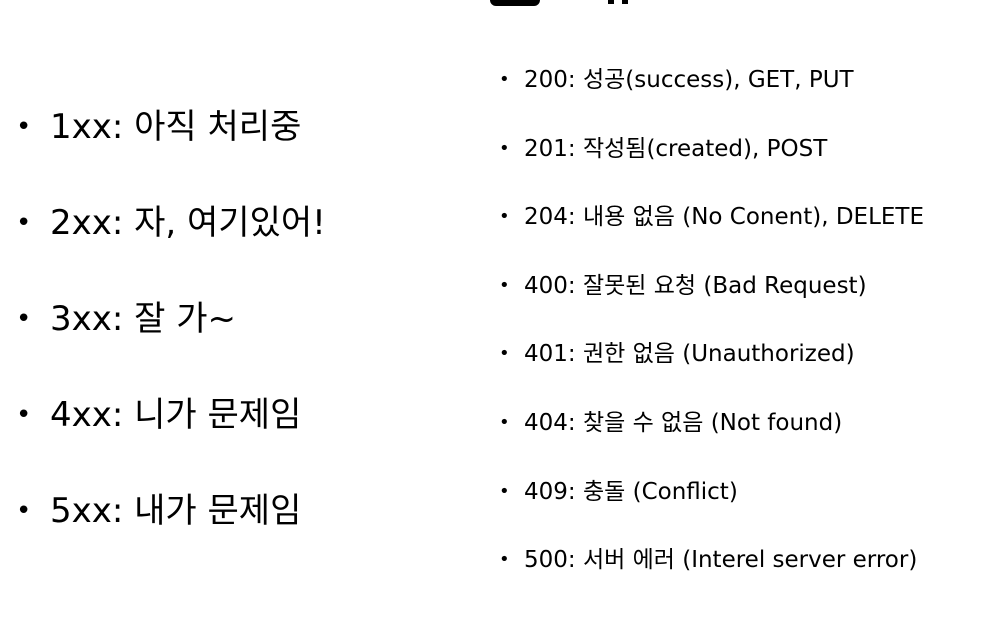  Describe the element at coordinates (711, 302) in the screenshot. I see `status-code-item: • 400: 잘못된 요청 (Bad Request)` at that location.